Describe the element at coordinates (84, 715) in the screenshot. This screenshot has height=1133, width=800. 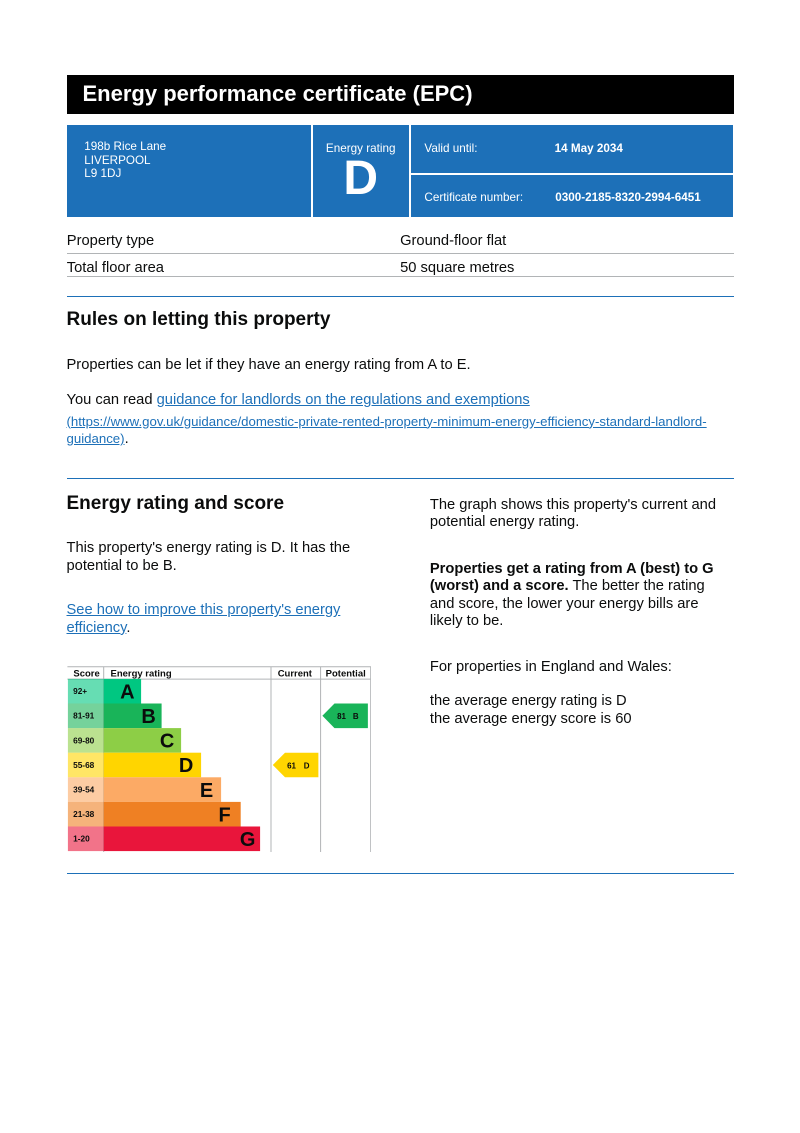
I see `svg-text: 81-91` at that location.